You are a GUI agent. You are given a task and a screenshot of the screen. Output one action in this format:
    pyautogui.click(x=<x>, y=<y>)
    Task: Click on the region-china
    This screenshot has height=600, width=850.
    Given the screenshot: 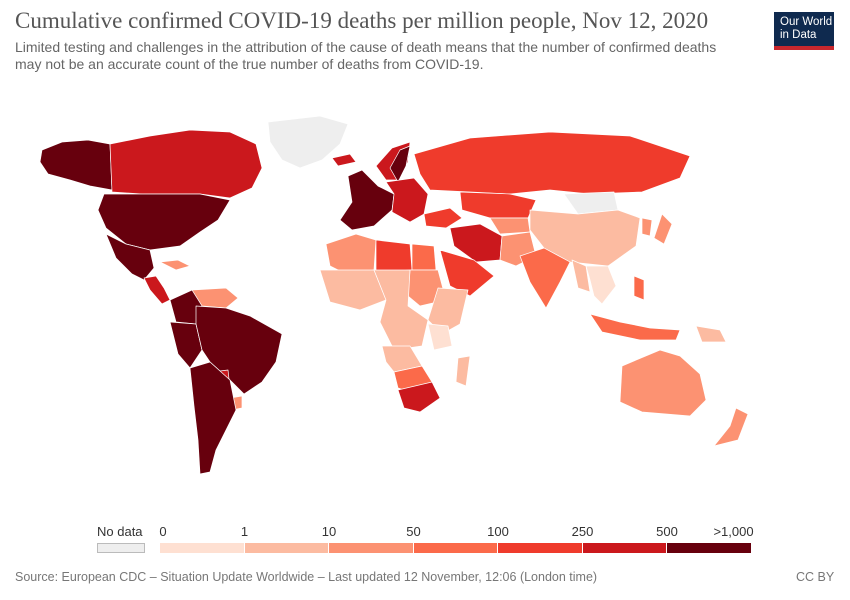 What is the action you would take?
    pyautogui.click(x=585, y=238)
    